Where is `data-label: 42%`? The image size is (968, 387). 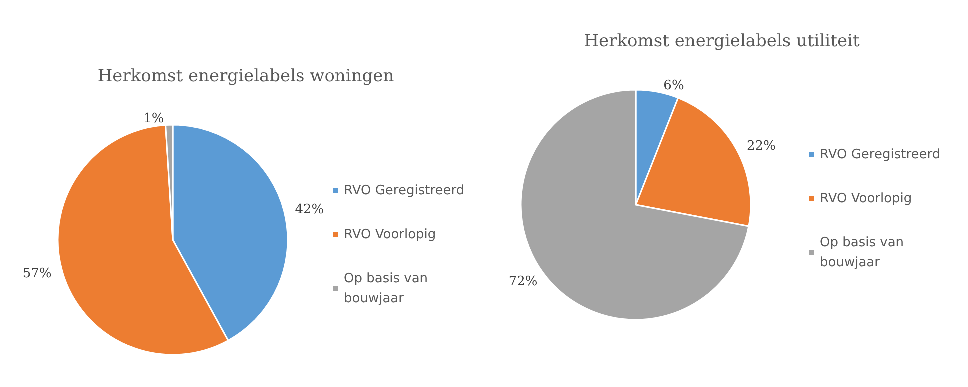
data-label: 42% is located at coordinates (309, 210).